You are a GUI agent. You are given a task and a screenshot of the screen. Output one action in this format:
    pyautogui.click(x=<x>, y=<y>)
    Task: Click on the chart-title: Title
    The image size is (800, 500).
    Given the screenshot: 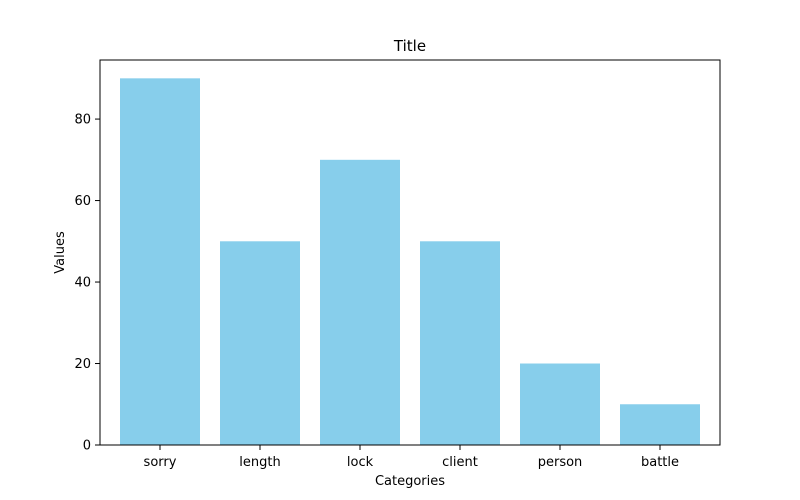 What is the action you would take?
    pyautogui.click(x=409, y=46)
    